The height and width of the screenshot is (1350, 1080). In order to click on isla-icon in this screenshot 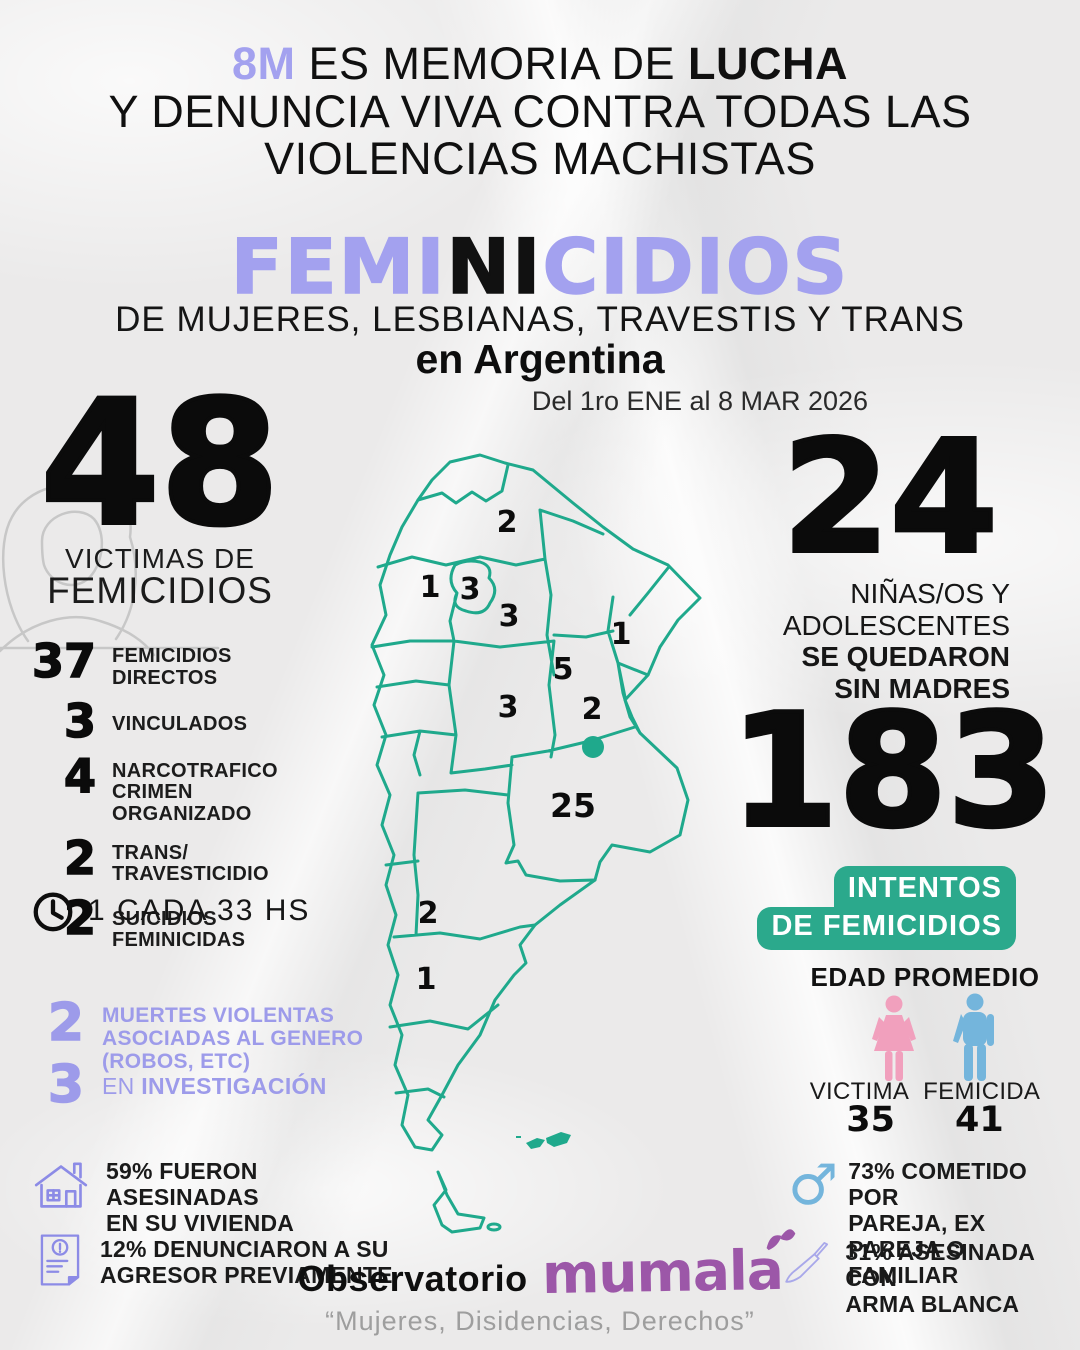, I will do `click(494, 1227)`.